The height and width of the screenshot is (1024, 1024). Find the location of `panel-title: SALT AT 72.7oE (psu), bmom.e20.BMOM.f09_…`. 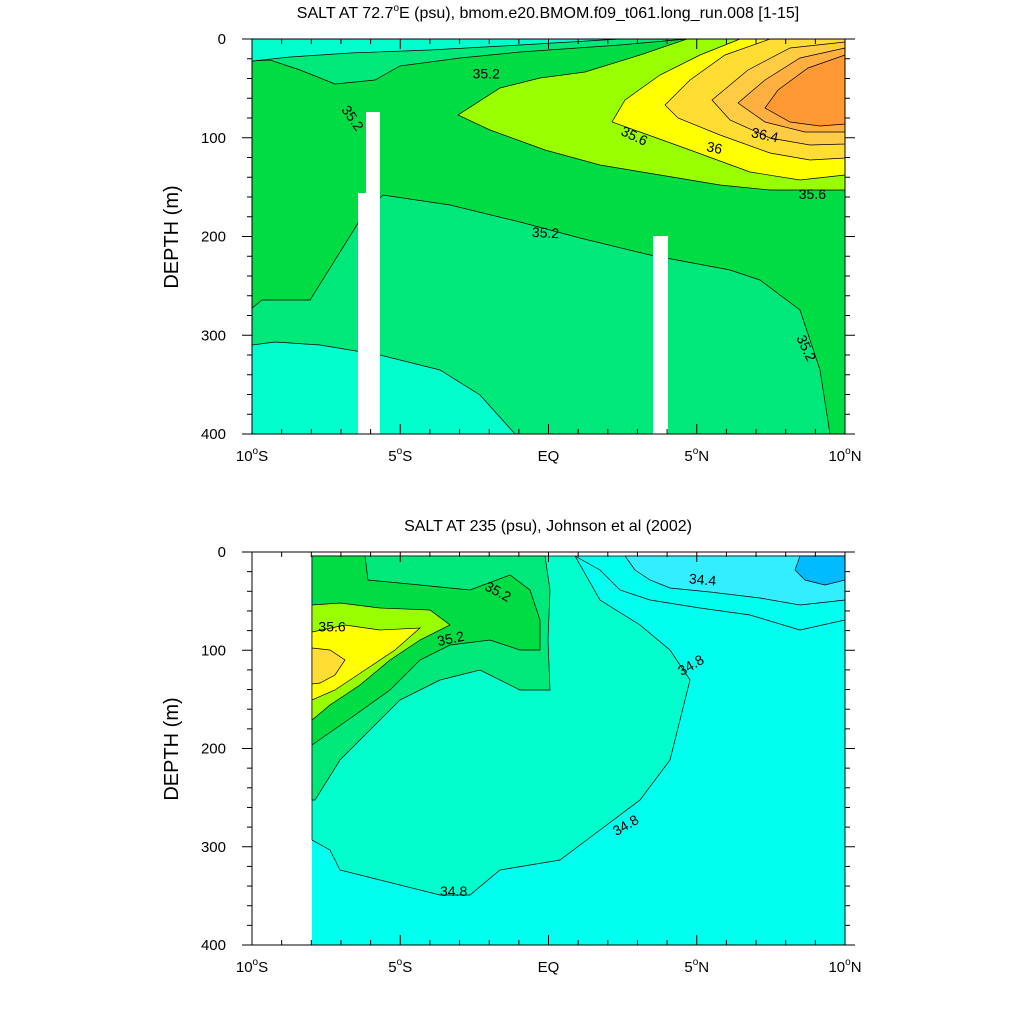

panel-title: SALT AT 72.7oE (psu), bmom.e20.BMOM.f09_… is located at coordinates (548, 12).